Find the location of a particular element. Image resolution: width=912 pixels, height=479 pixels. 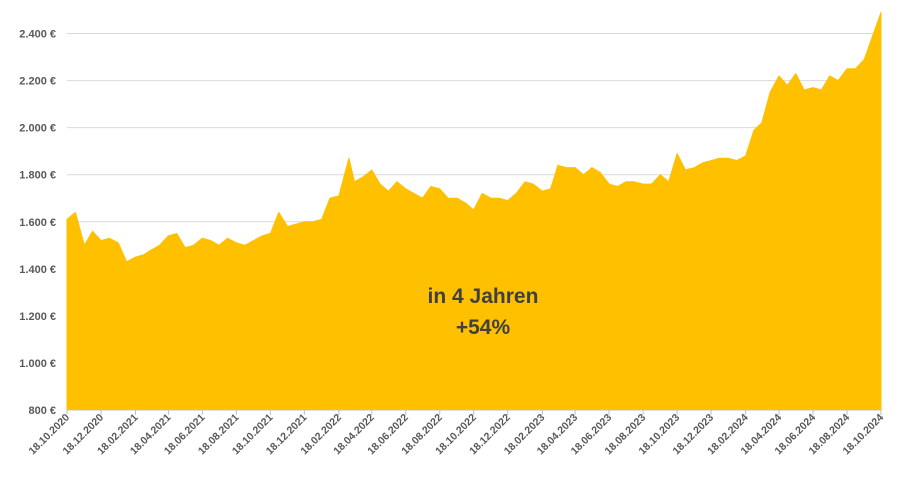

y-tick-label: 2.000 € is located at coordinates (37, 129).